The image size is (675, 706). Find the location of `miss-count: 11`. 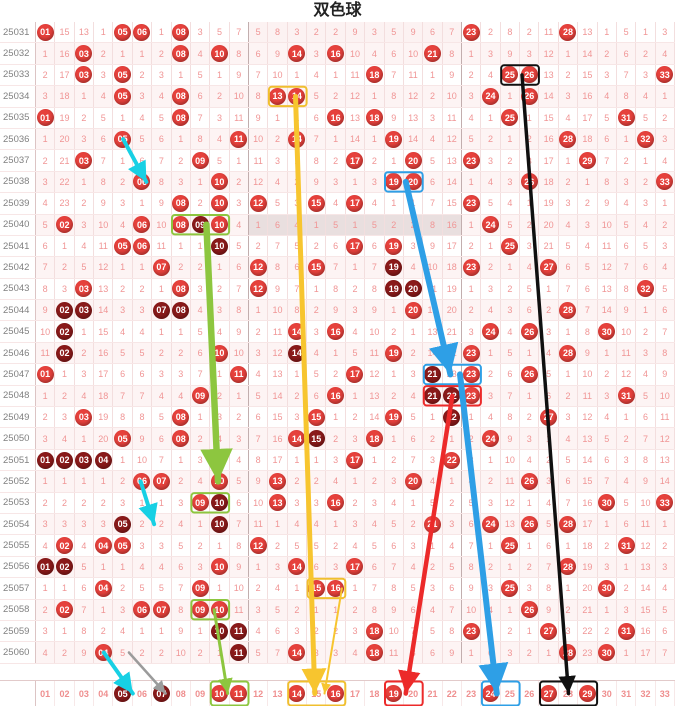

miss-count: 11 is located at coordinates (239, 117).